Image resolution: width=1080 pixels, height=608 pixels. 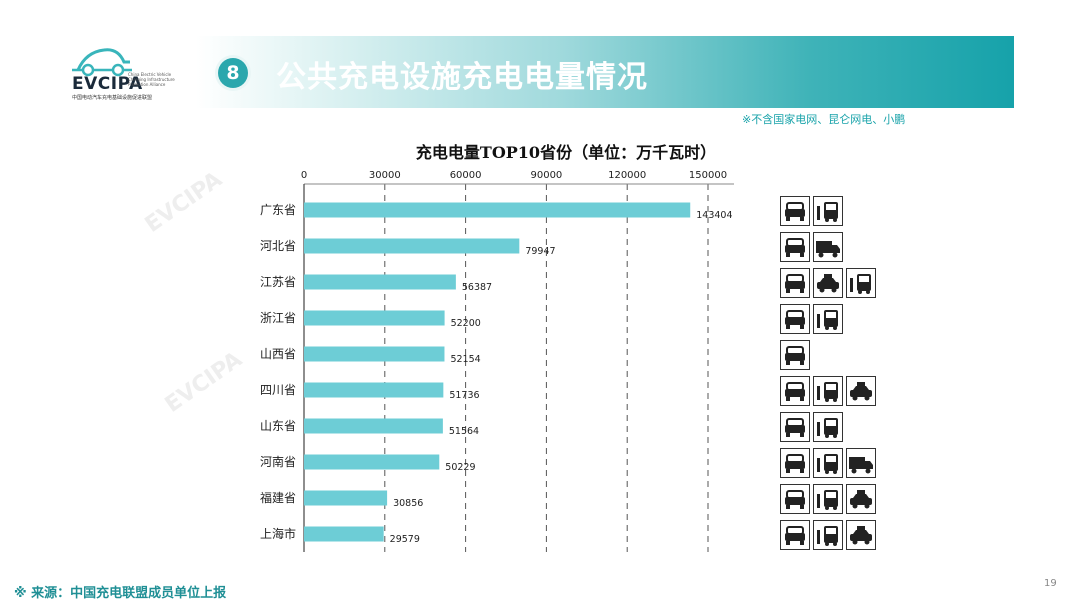 What do you see at coordinates (824, 119) in the screenshot?
I see `exclusion-note: ※不含国家电网、昆仑网电、小鹏` at bounding box center [824, 119].